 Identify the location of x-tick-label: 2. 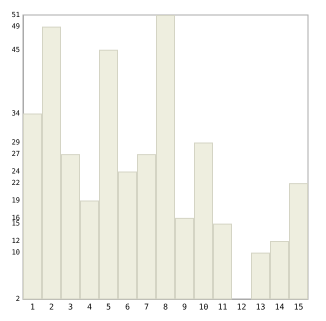
(51, 307).